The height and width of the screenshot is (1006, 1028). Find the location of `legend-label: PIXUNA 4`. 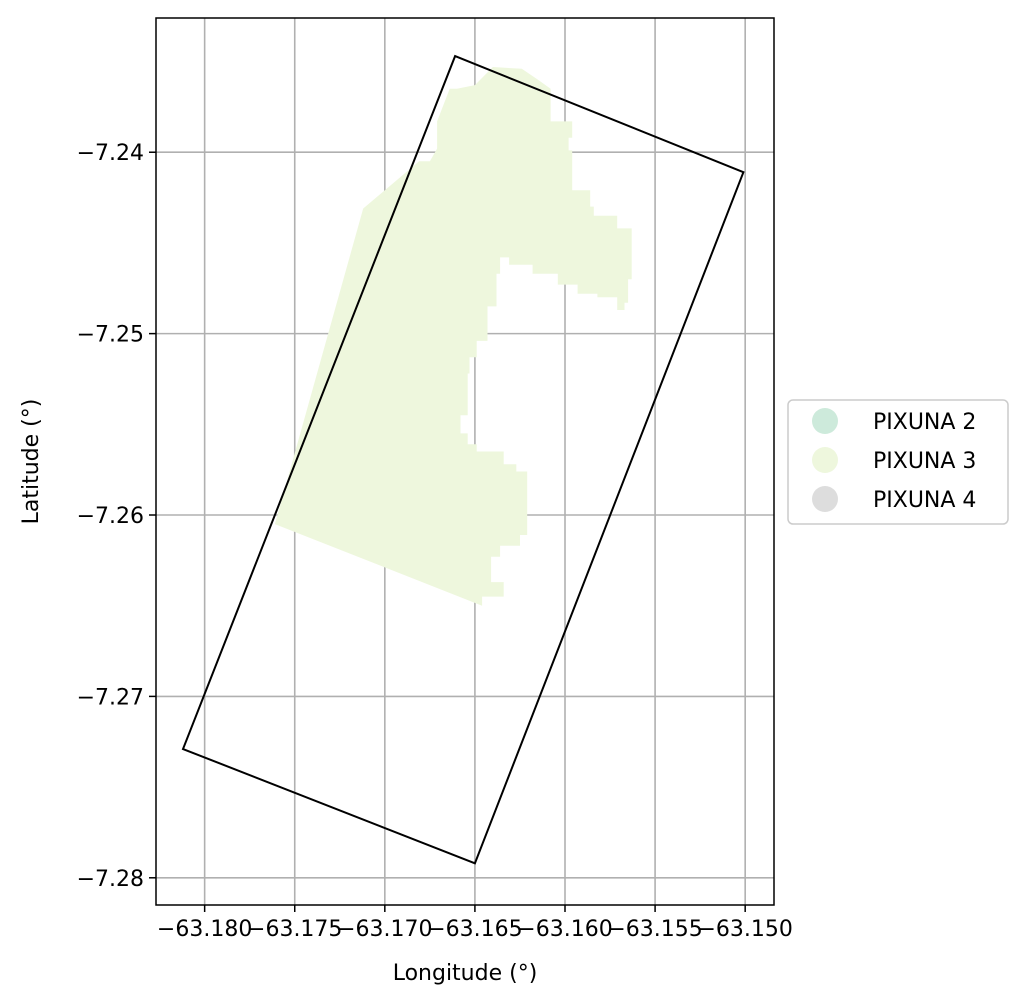

legend-label: PIXUNA 4 is located at coordinates (924, 500).